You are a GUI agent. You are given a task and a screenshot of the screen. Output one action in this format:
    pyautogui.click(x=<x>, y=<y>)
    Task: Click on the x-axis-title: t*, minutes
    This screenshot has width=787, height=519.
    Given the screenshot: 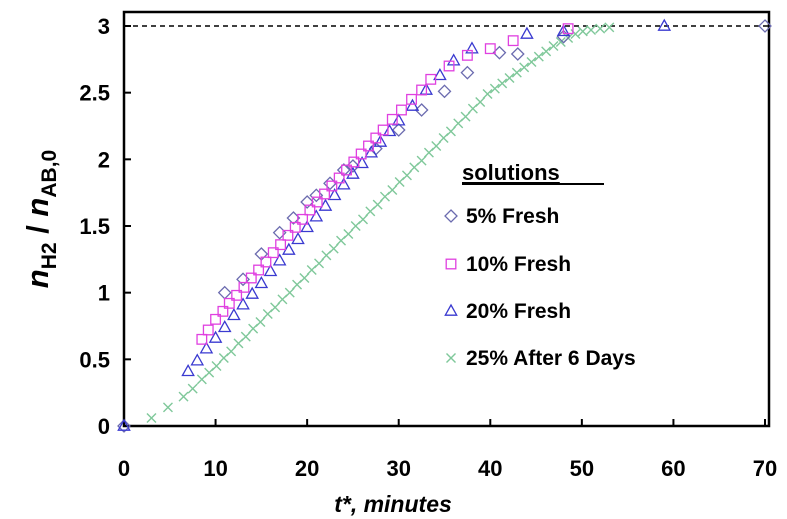 What is the action you would take?
    pyautogui.click(x=393, y=504)
    